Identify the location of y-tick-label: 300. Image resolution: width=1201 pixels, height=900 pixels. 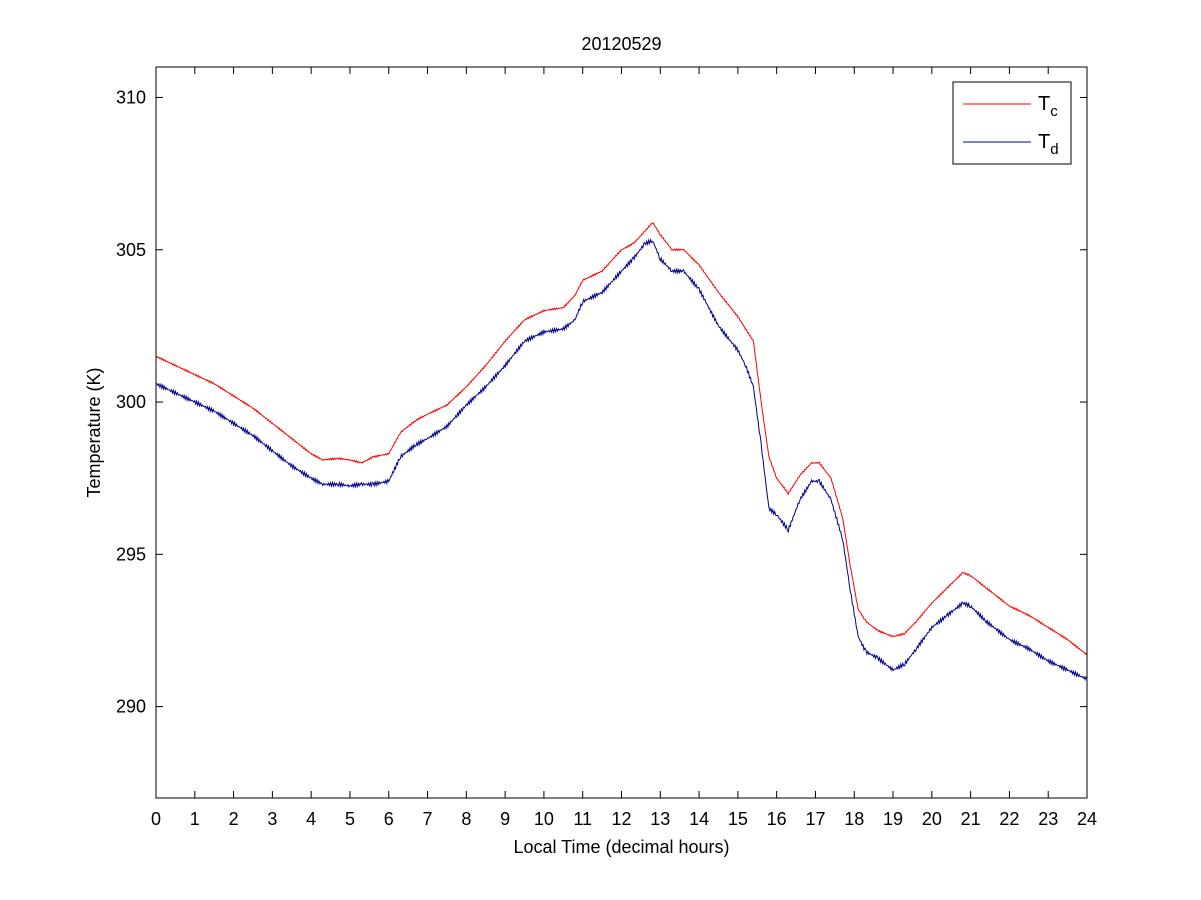
(131, 402).